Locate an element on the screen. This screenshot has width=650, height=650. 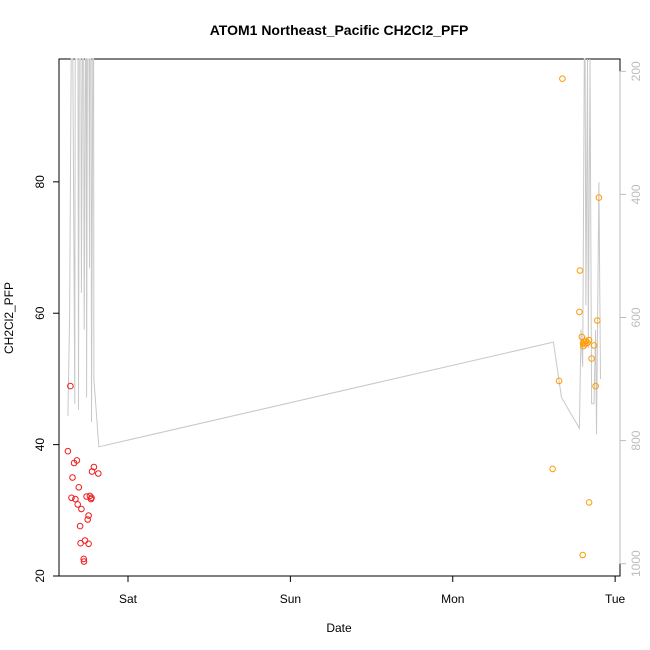
y2-axis: 200 400 600 800 1000 is located at coordinates (631, 319).